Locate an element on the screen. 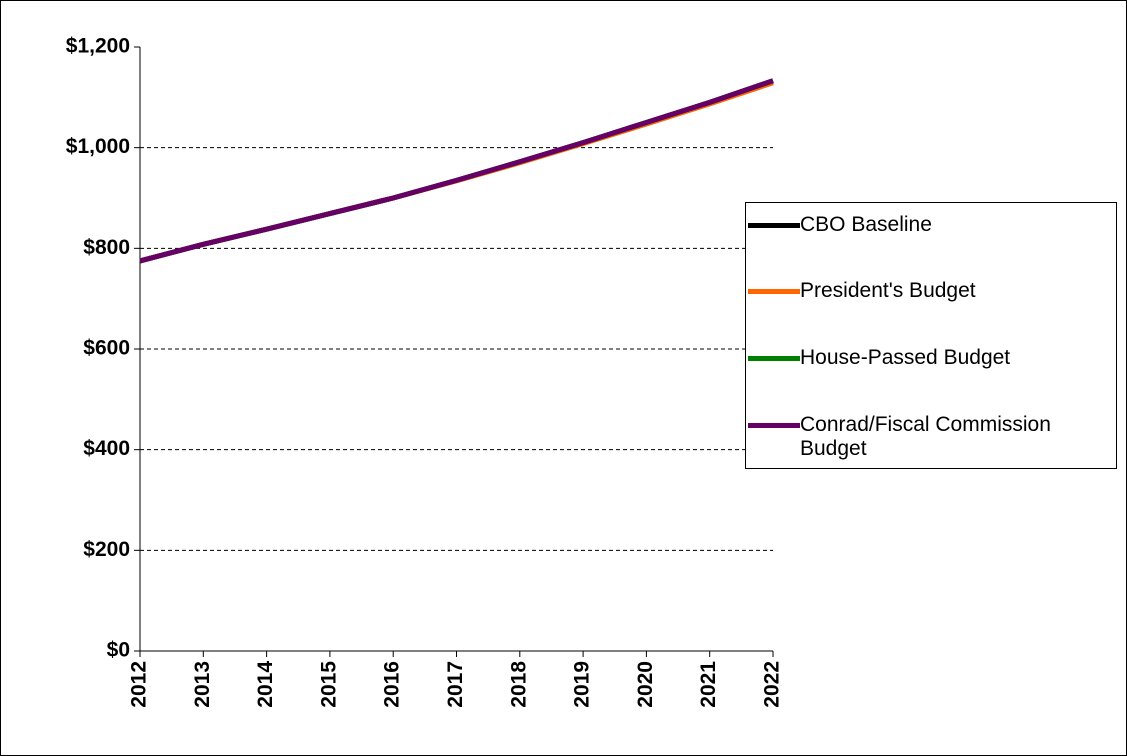 The height and width of the screenshot is (756, 1127). legend-label: CBO Baseline is located at coordinates (866, 224).